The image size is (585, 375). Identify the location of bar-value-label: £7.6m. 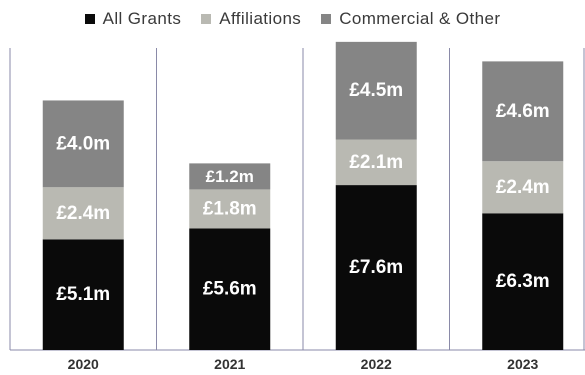
(376, 267).